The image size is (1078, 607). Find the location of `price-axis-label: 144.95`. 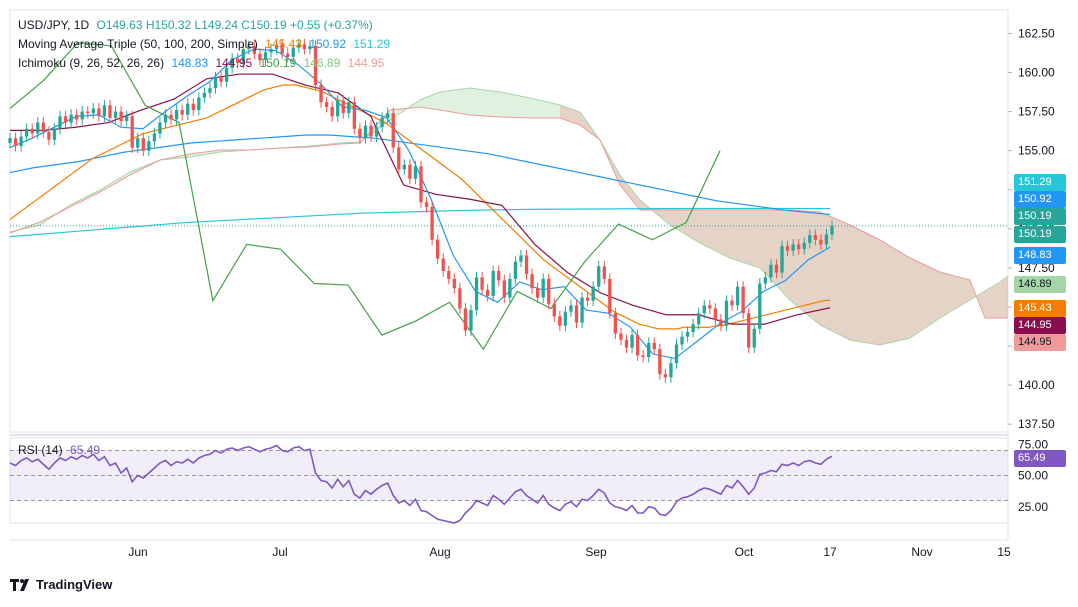

price-axis-label: 144.95 is located at coordinates (1040, 325).